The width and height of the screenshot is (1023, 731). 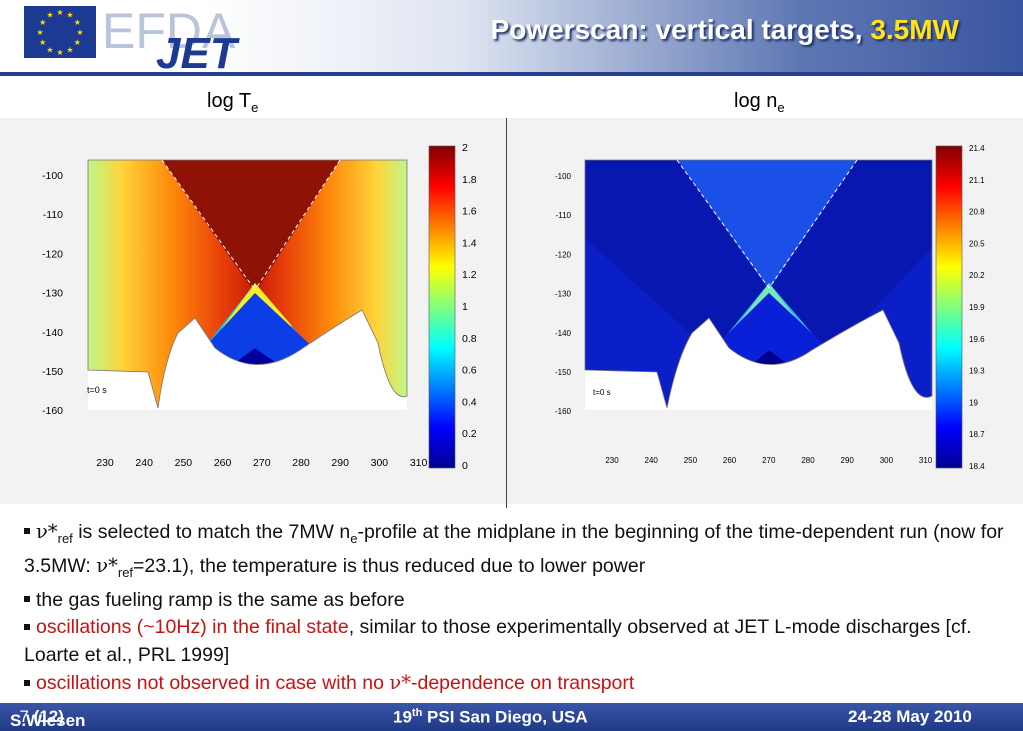 I want to click on logo-jet-text: JET, so click(x=198, y=49).